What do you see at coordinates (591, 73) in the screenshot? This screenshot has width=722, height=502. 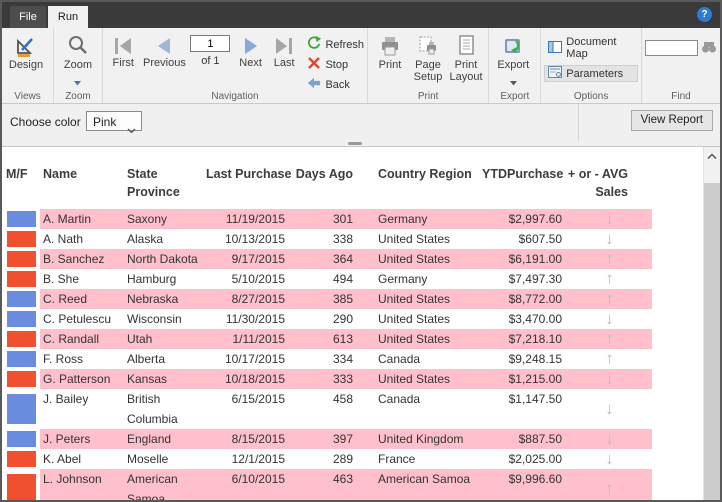 I see `parameters-toggle: Parameters` at bounding box center [591, 73].